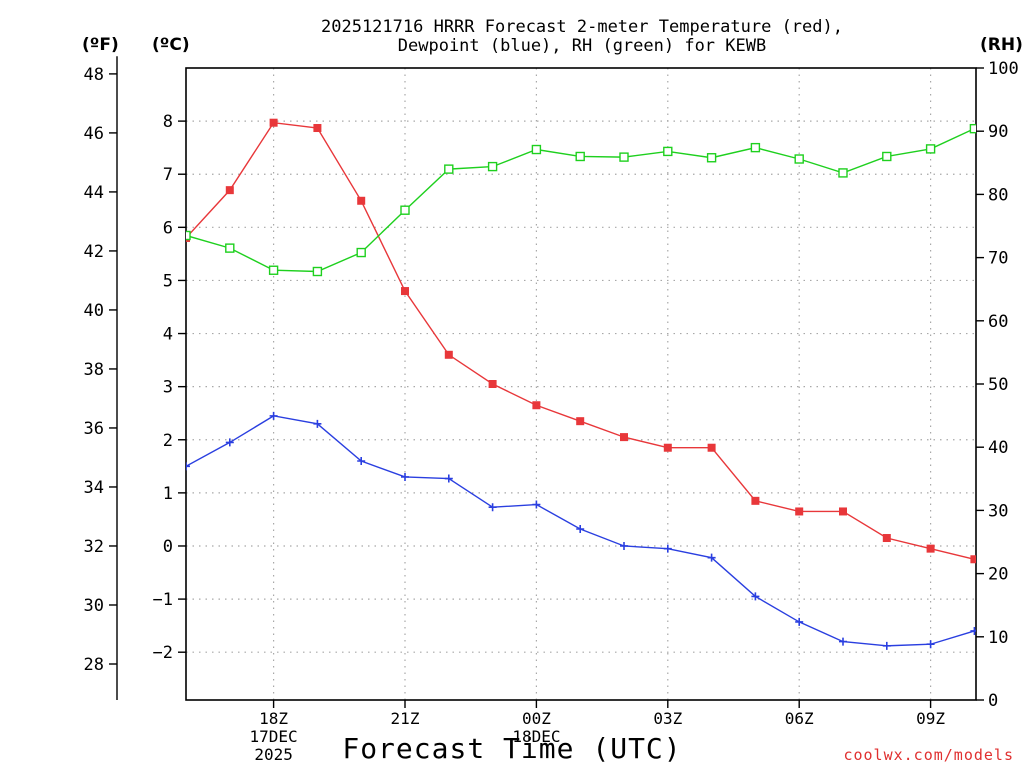 The width and height of the screenshot is (1024, 768). What do you see at coordinates (1001, 45) in the screenshot?
I see `rh-axis-unit: (RH)` at bounding box center [1001, 45].